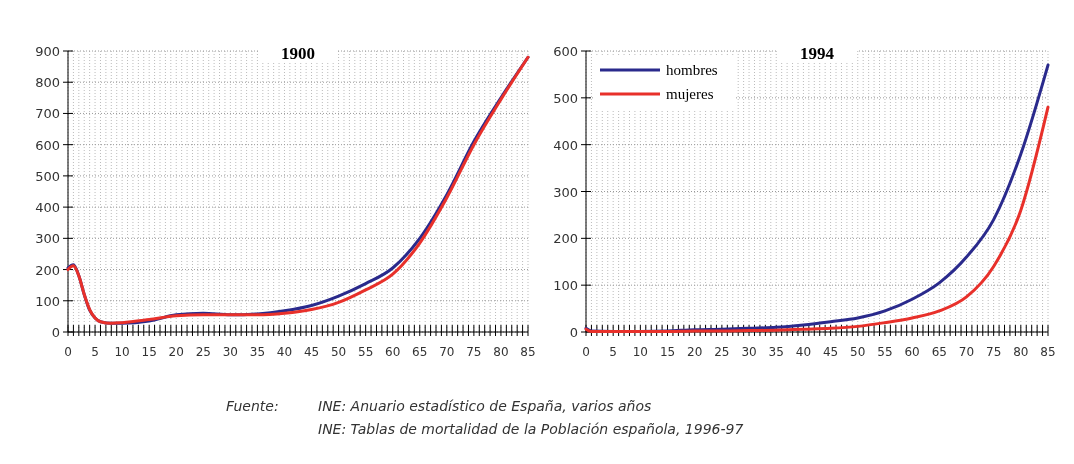 This screenshot has width=1074, height=464. I want to click on source-note: Fuente:, so click(252, 406).